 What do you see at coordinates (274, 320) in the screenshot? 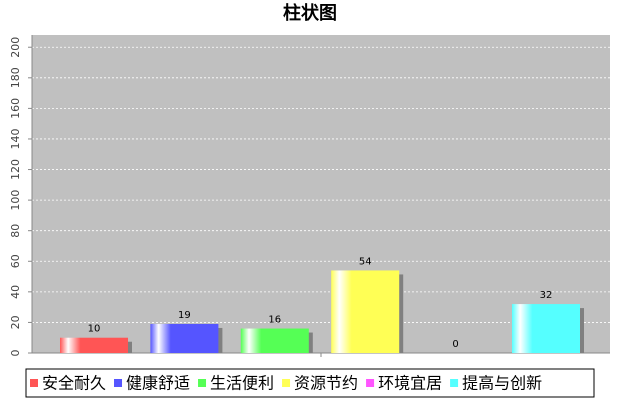
I see `value-label: 16` at bounding box center [274, 320].